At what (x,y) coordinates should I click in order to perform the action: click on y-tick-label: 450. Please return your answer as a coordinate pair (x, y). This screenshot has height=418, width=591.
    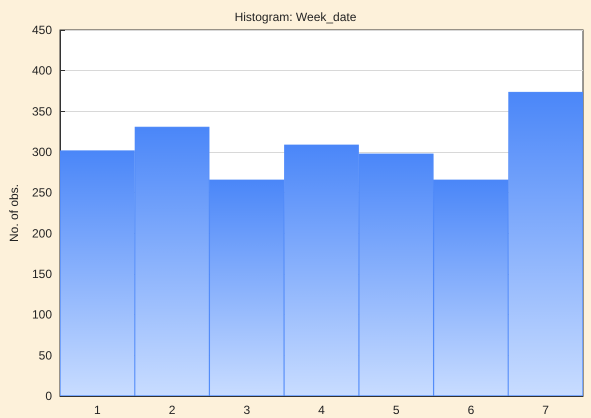
    Looking at the image, I should click on (42, 30).